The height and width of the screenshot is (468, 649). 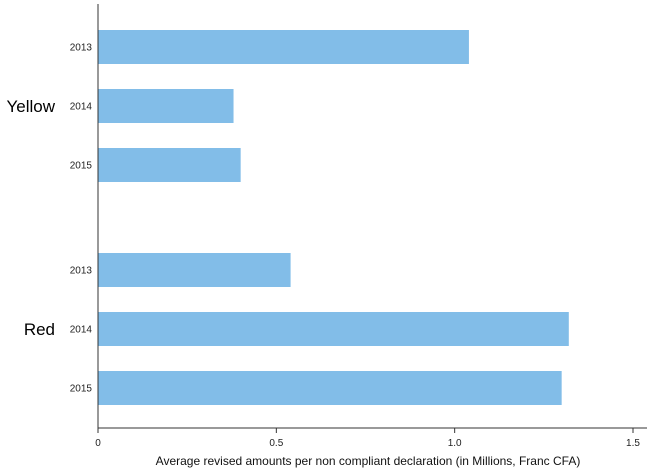 What do you see at coordinates (81, 271) in the screenshot?
I see `year-label-red-2013: 2013` at bounding box center [81, 271].